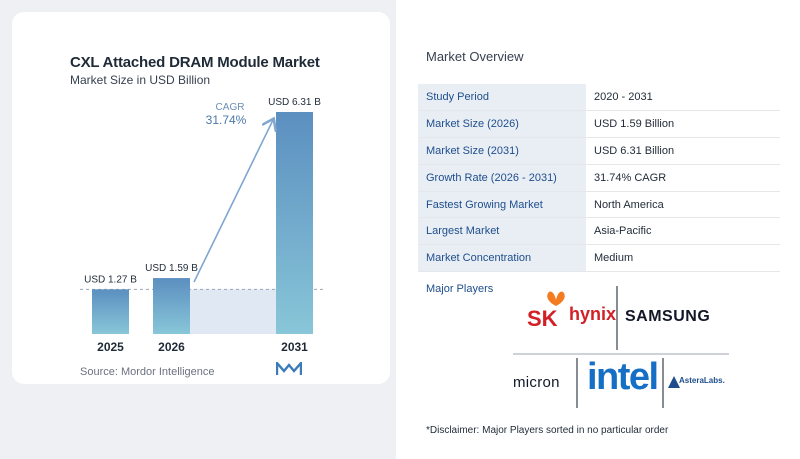 The image size is (800, 459). Describe the element at coordinates (502, 124) in the screenshot. I see `overview-key: Market Size (2026)` at that location.